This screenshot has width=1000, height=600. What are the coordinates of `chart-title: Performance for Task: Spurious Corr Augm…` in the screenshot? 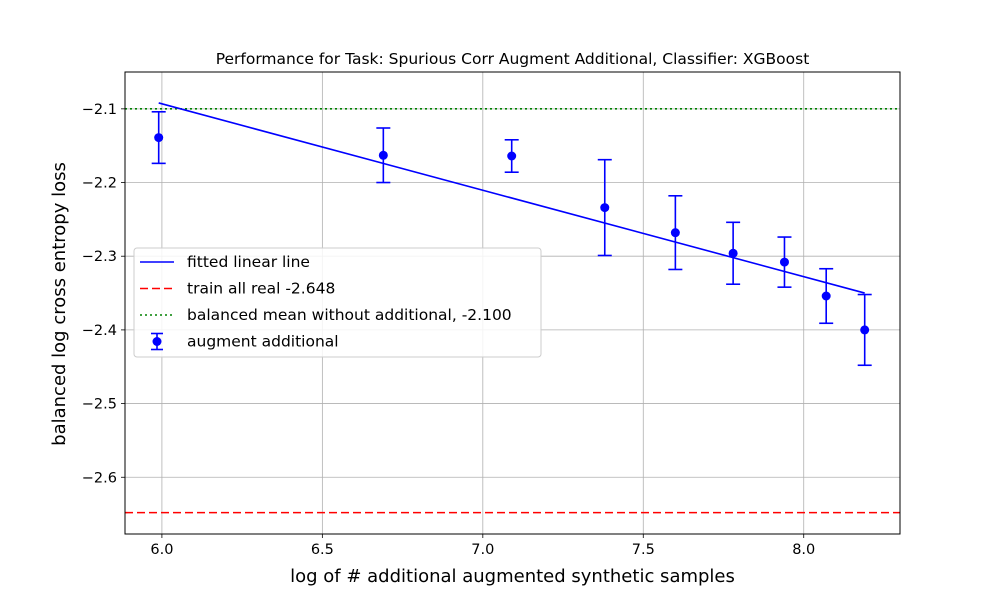 It's located at (513, 59).